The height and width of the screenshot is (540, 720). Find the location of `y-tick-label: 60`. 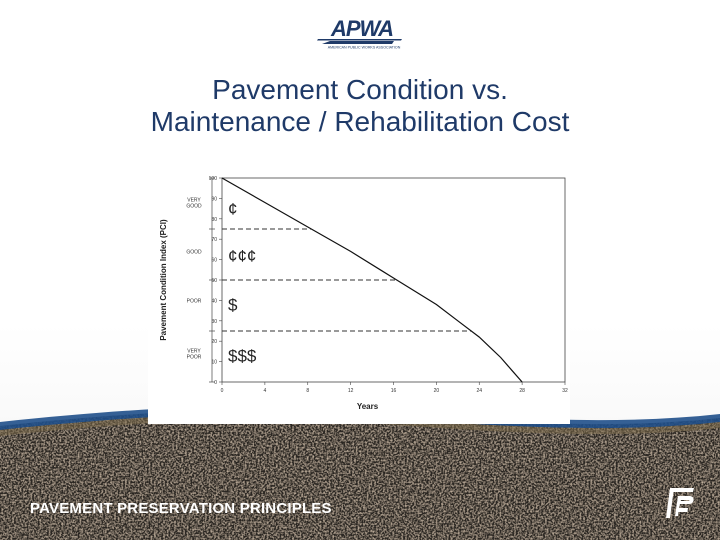

y-tick-label: 60 is located at coordinates (214, 261).